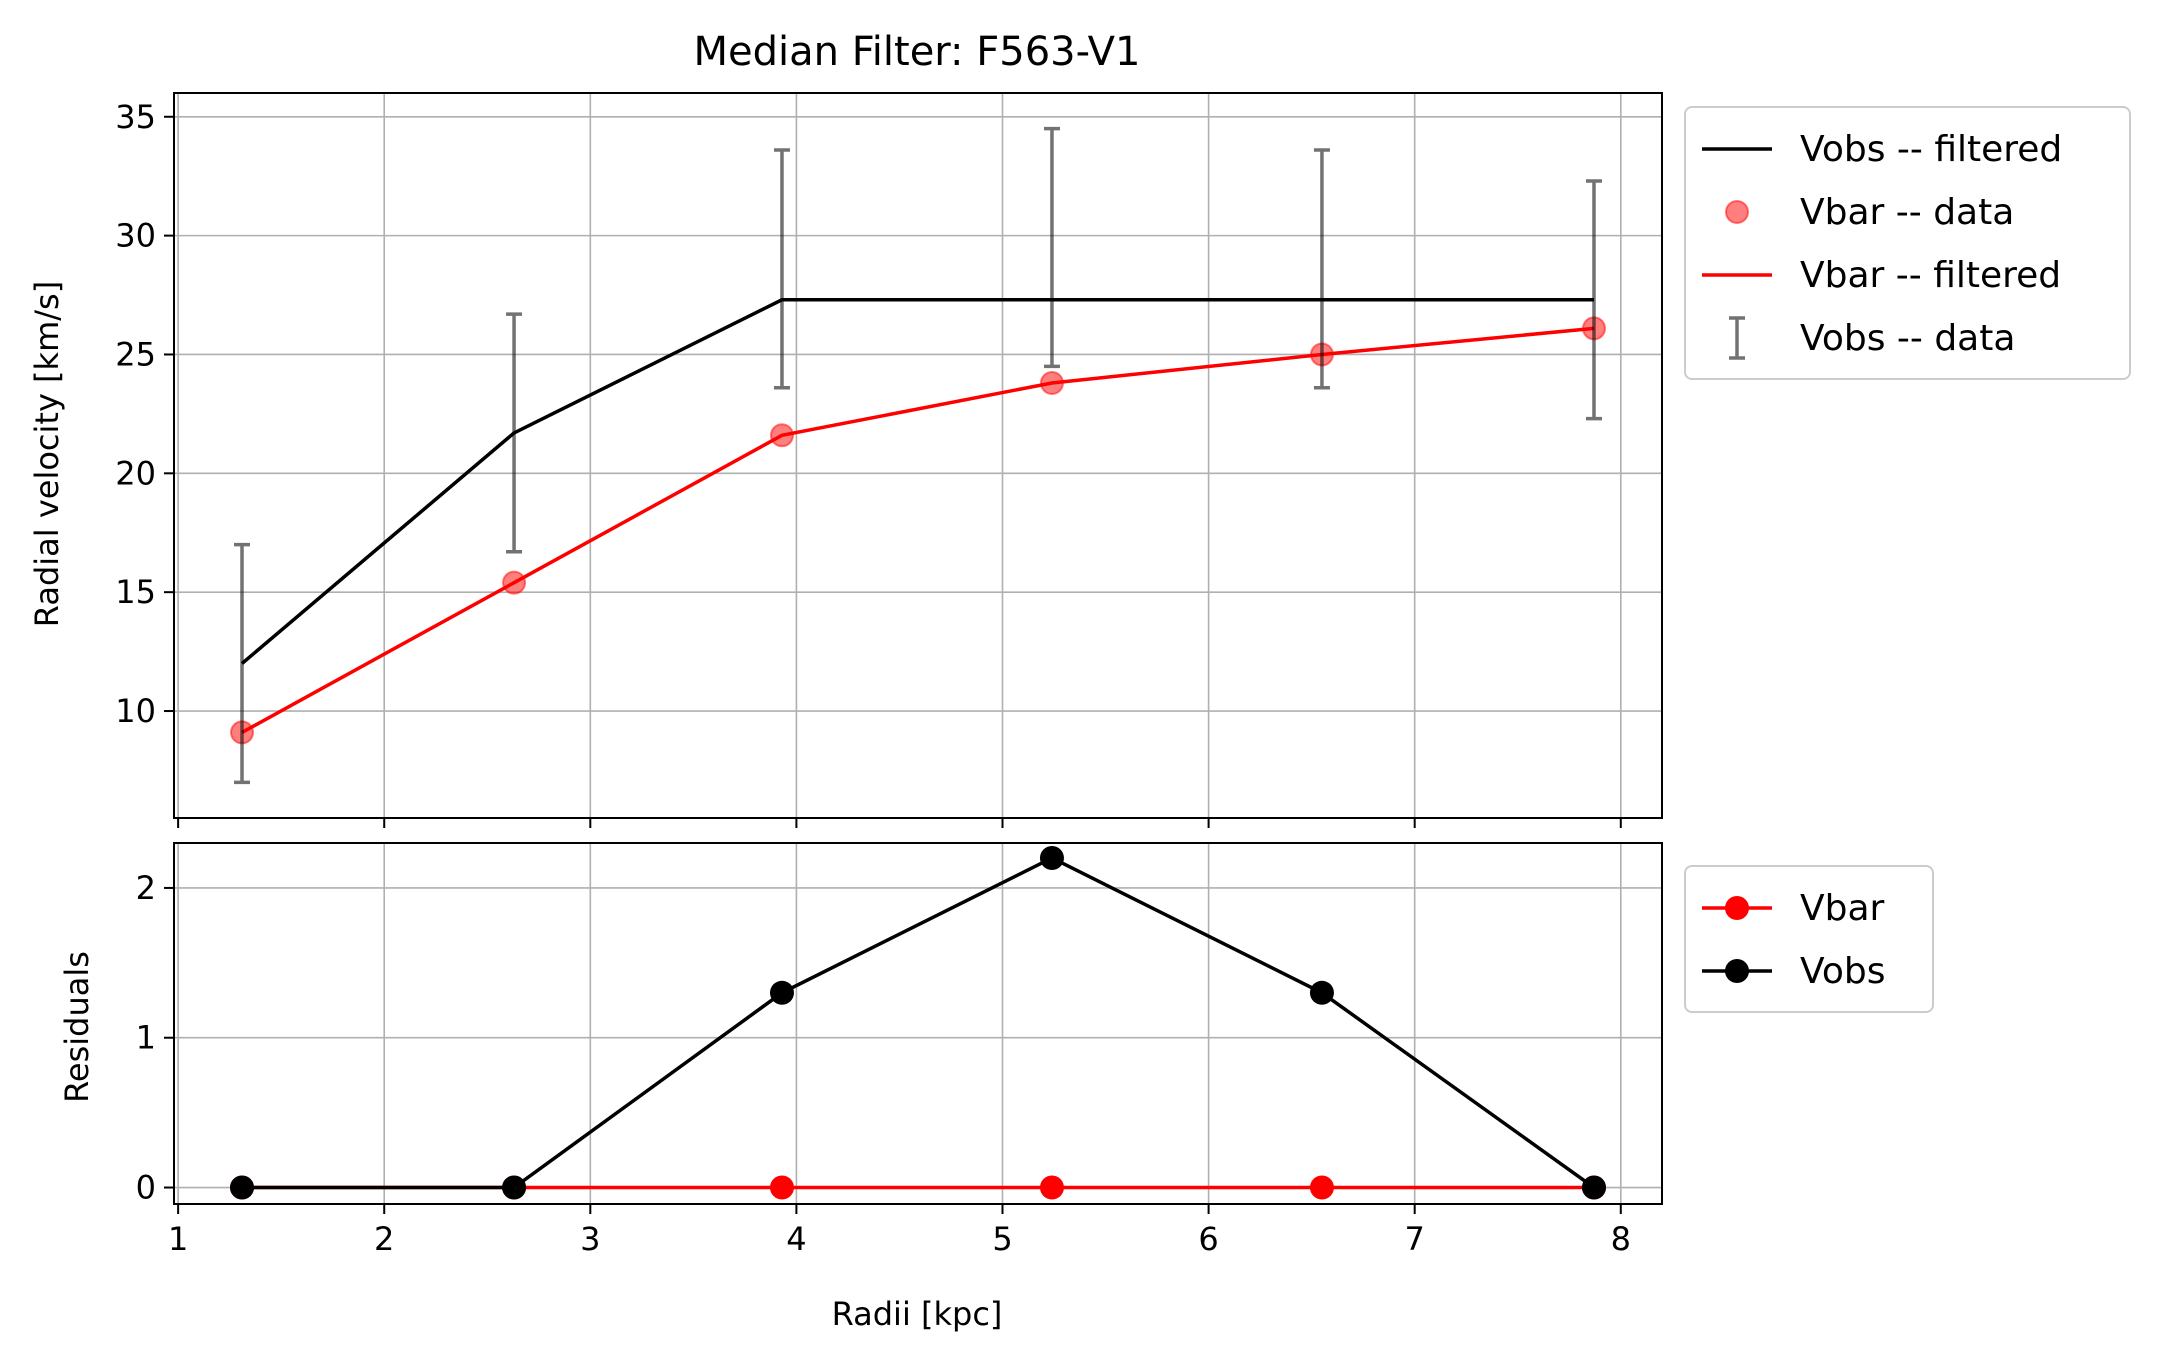 The height and width of the screenshot is (1361, 2163). What do you see at coordinates (1415, 1239) in the screenshot?
I see `residuals-x-tick-label: 7` at bounding box center [1415, 1239].